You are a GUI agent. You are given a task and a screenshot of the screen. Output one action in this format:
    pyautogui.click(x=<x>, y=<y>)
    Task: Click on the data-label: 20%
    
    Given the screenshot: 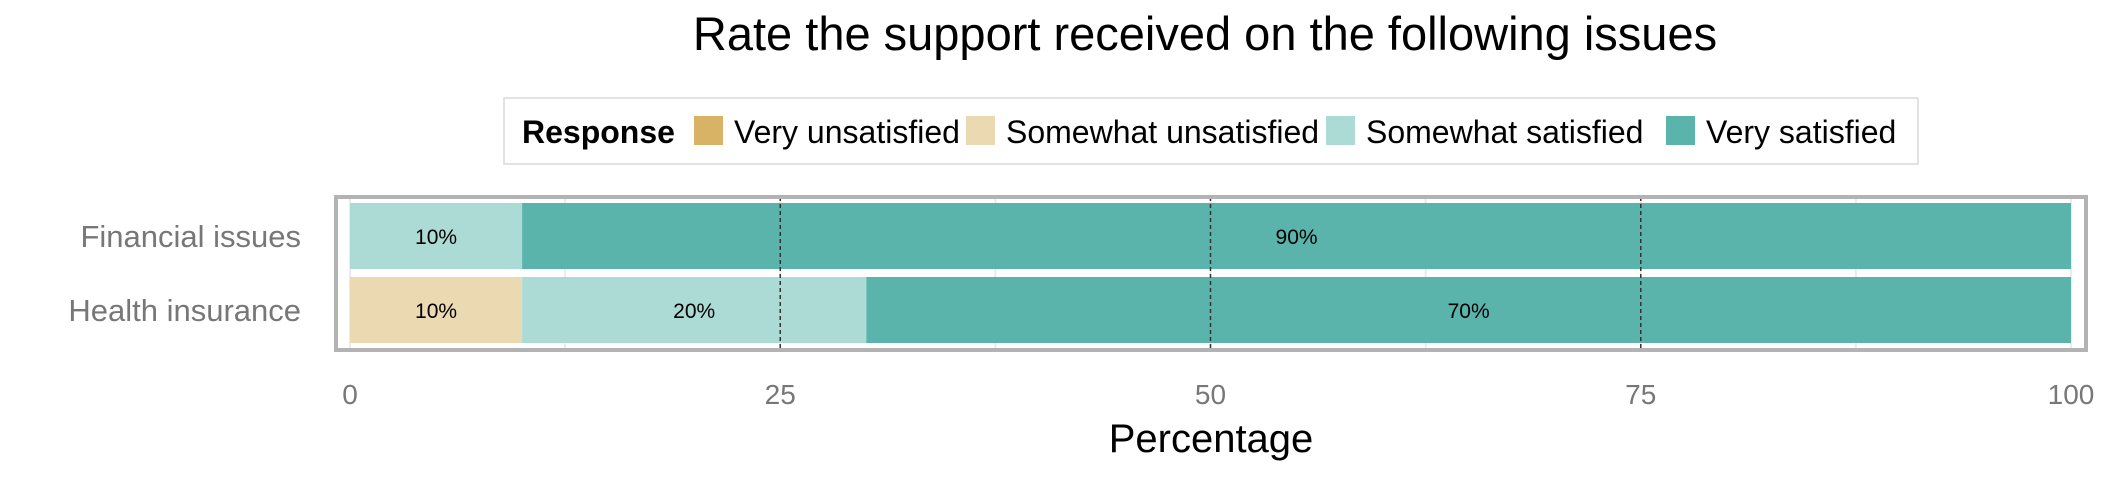 What is the action you would take?
    pyautogui.click(x=694, y=311)
    